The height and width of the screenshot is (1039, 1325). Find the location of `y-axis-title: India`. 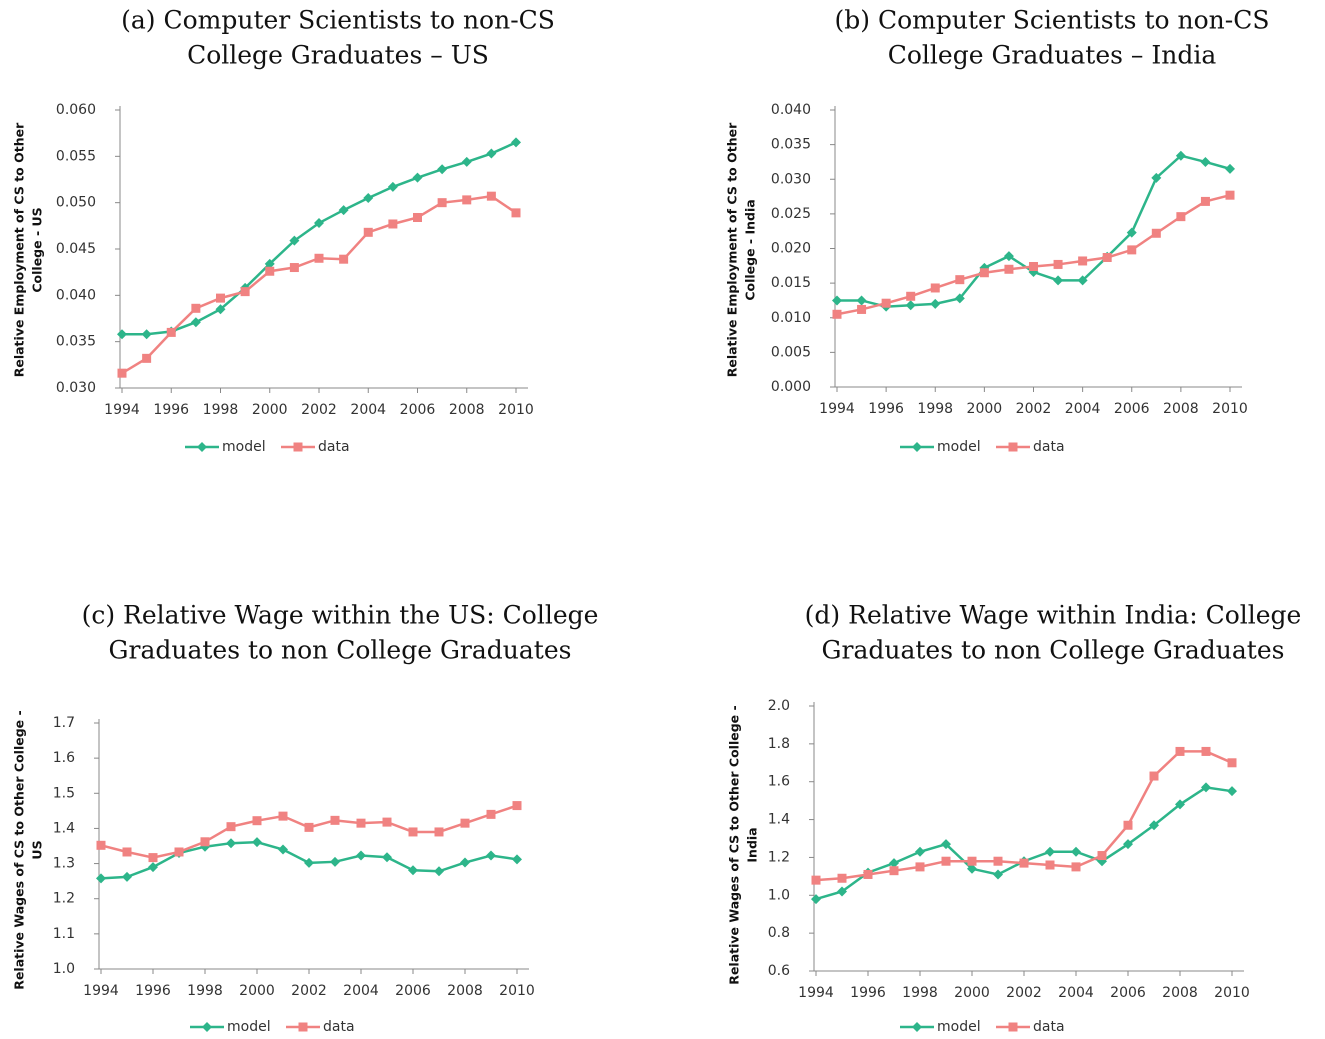

y-axis-title: India is located at coordinates (752, 844).